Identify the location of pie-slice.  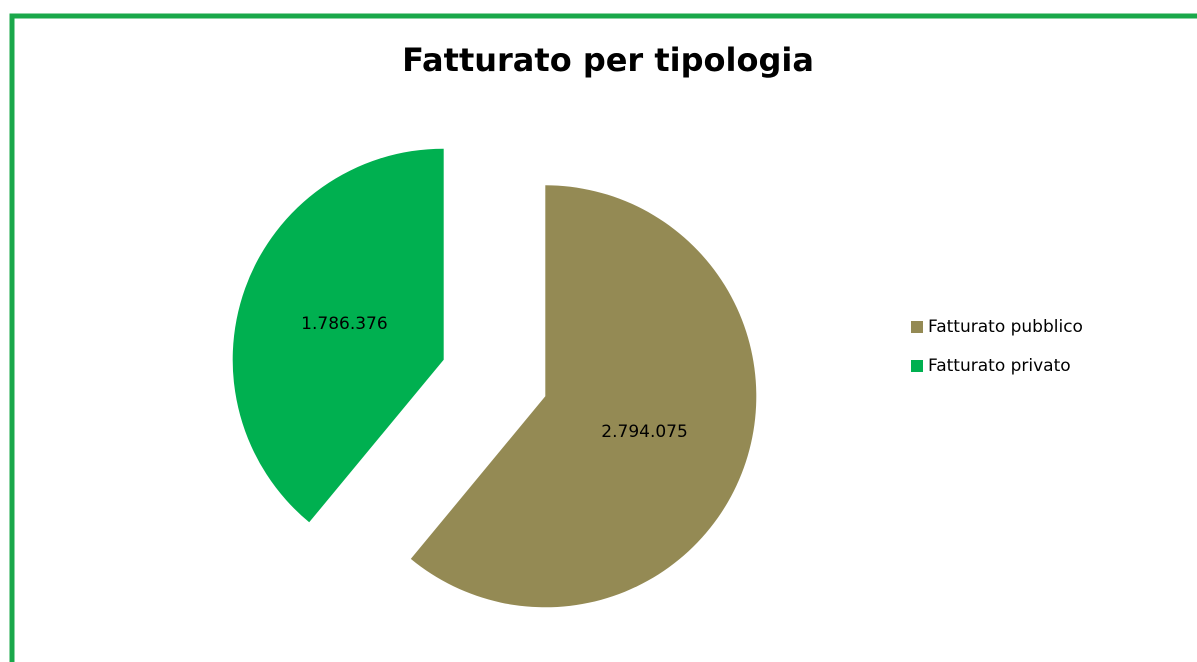
(338, 335).